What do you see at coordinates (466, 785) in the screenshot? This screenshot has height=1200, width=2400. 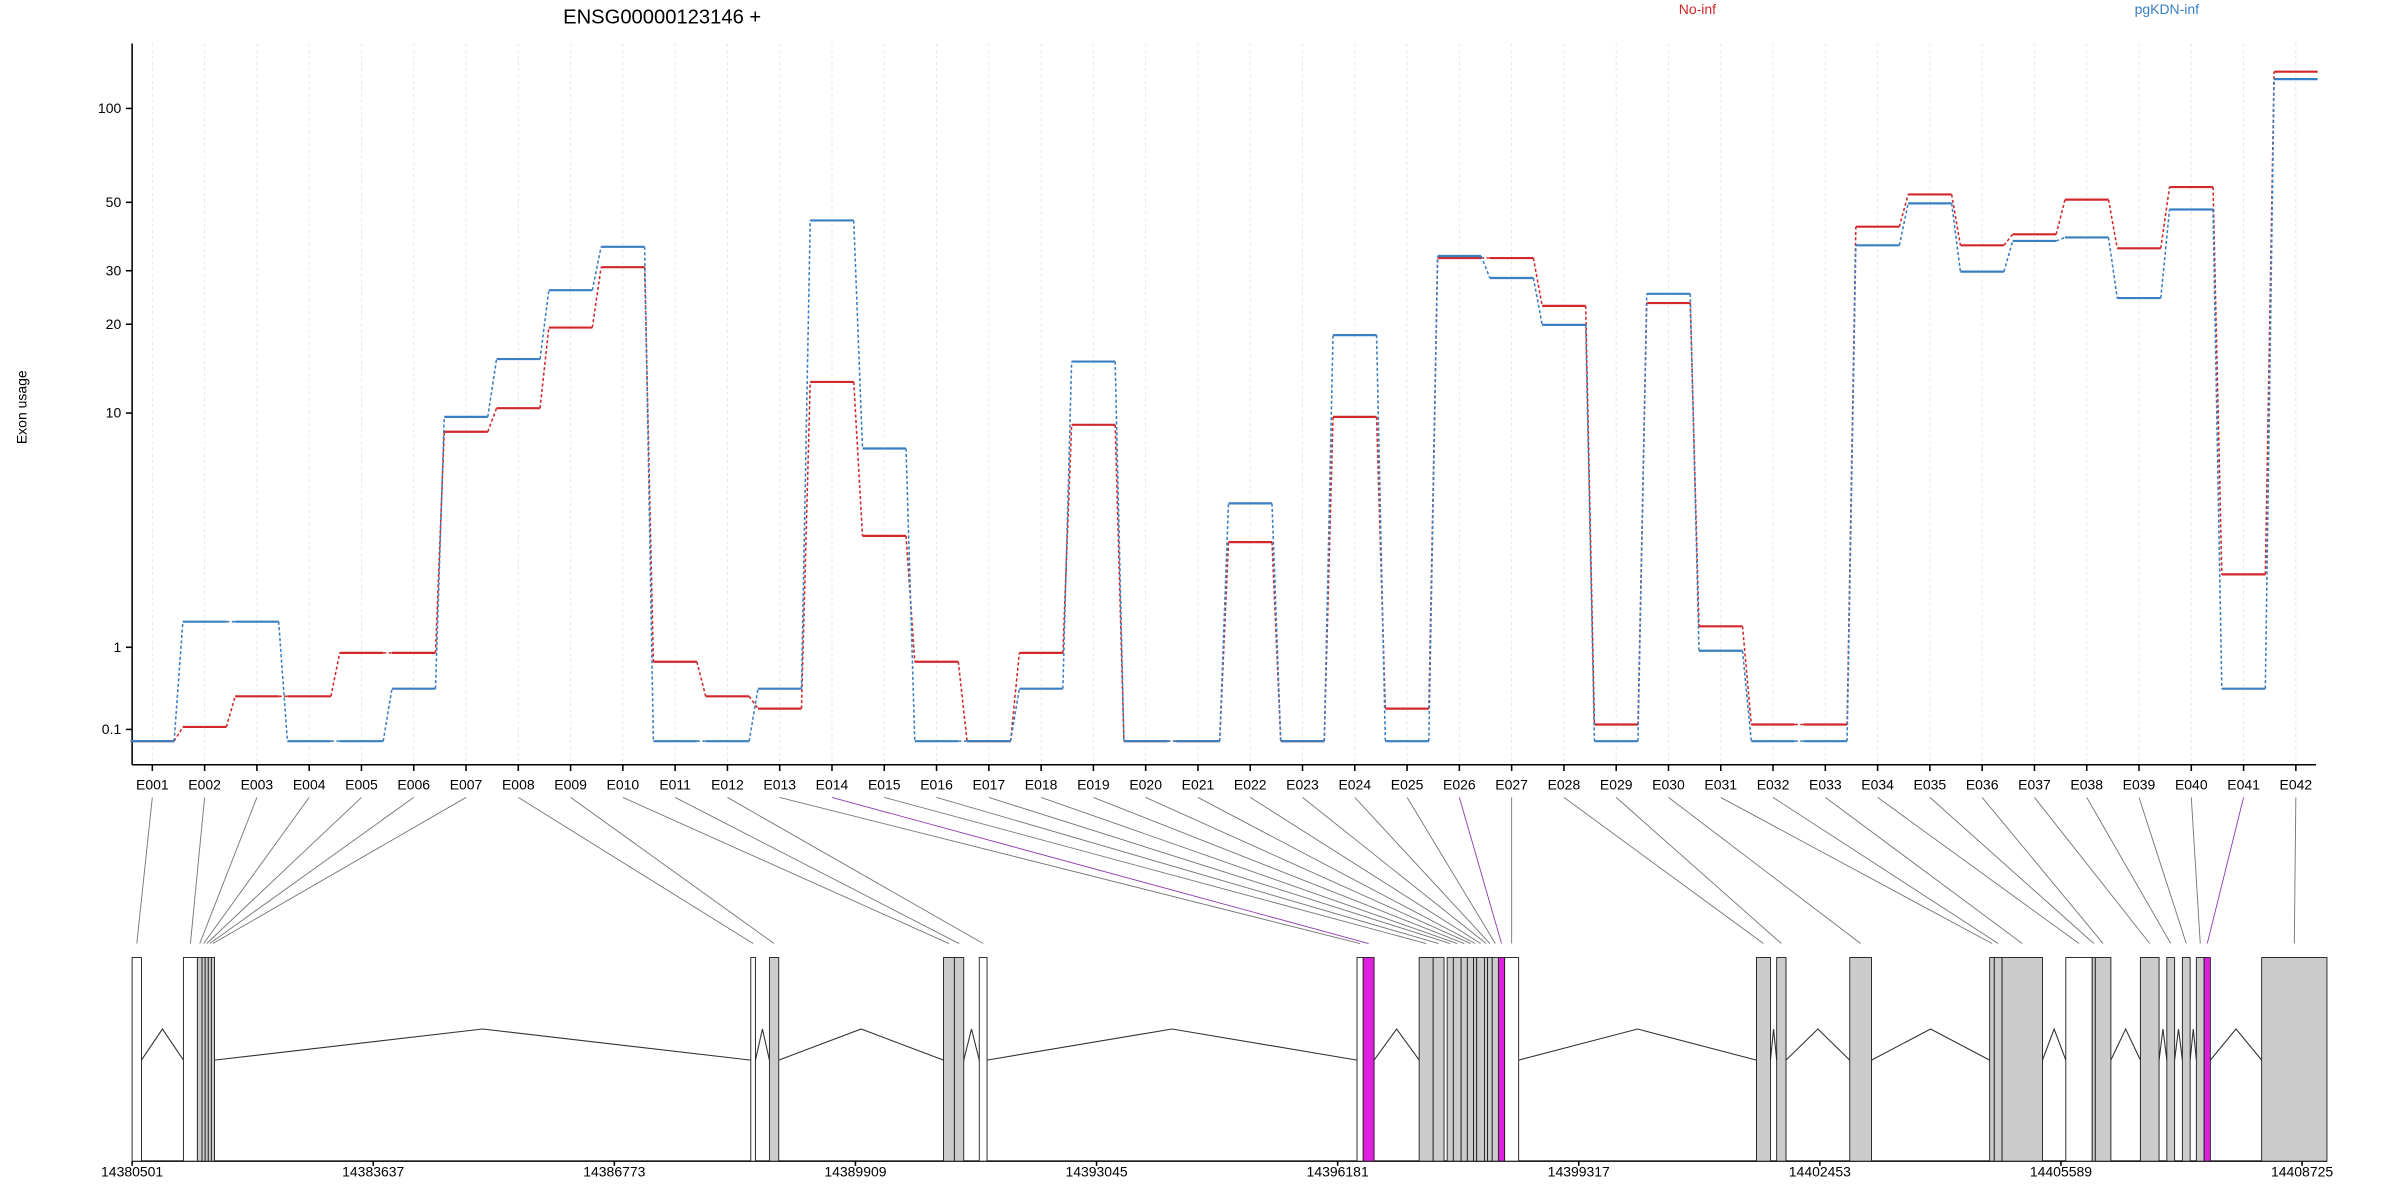 I see `x-tick-label: E007` at bounding box center [466, 785].